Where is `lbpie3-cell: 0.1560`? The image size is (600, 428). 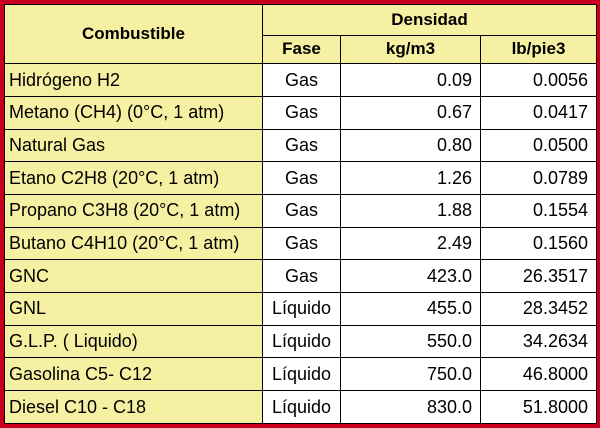 lbpie3-cell: 0.1560 is located at coordinates (538, 243).